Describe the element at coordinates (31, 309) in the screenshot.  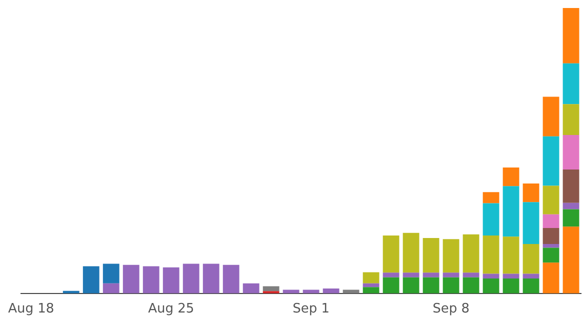
I see `x-tick-label: Aug 18` at that location.